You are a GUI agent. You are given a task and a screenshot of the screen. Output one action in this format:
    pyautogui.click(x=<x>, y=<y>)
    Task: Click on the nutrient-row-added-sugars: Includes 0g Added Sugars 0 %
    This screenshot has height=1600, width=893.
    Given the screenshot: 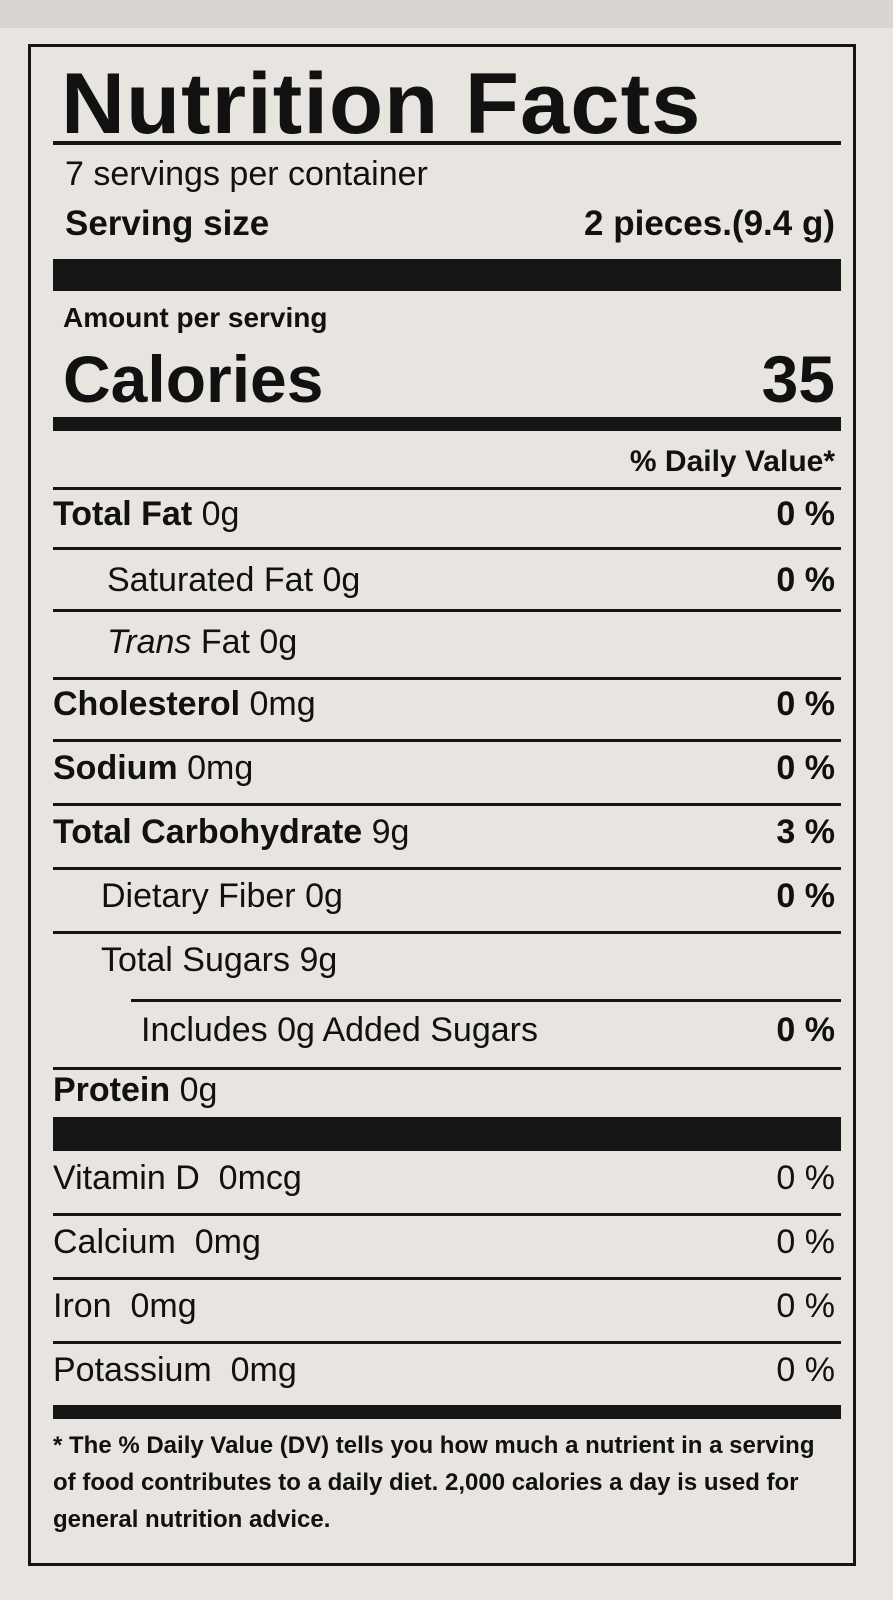 What is the action you would take?
    pyautogui.click(x=444, y=1030)
    